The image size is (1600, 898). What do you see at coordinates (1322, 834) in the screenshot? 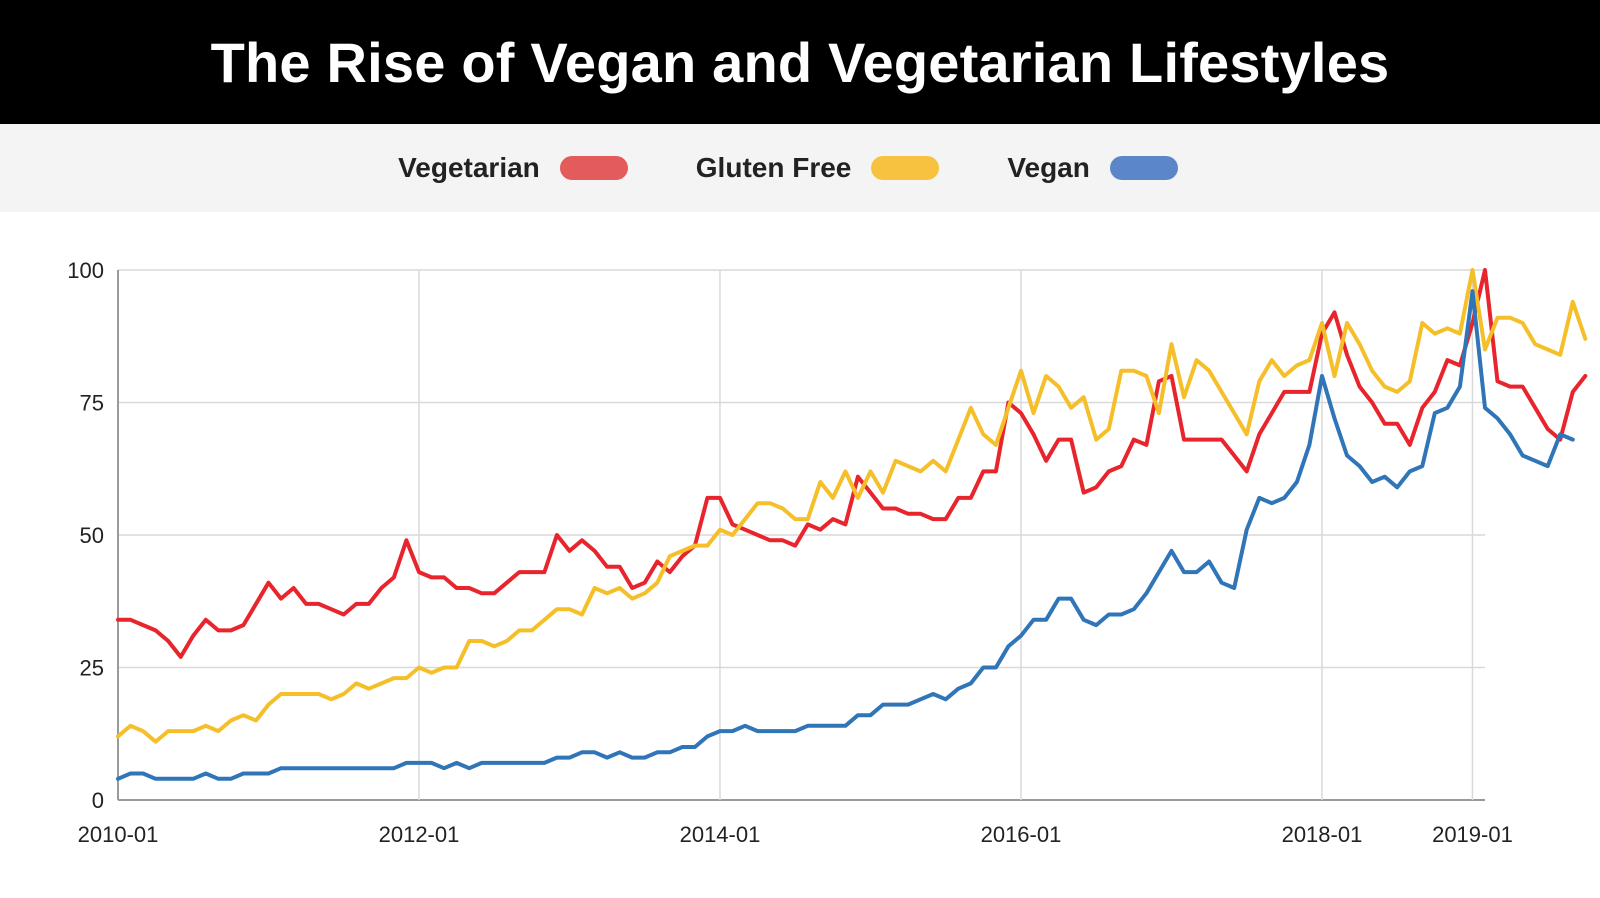
I see `x-tick-label: 2018-01` at bounding box center [1322, 834].